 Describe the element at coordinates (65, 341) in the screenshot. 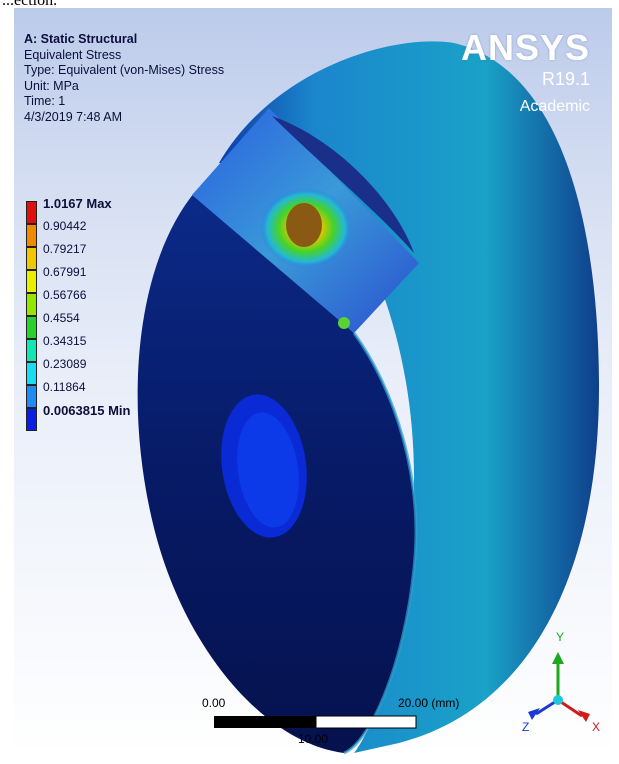

I see `legend-label: 0.34315` at that location.